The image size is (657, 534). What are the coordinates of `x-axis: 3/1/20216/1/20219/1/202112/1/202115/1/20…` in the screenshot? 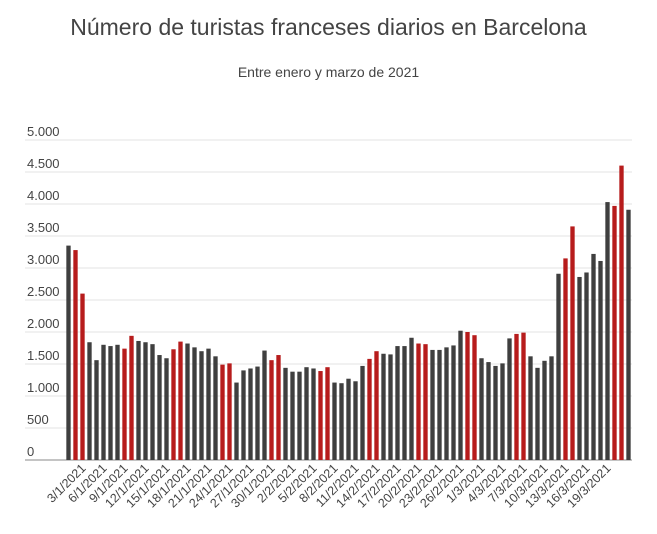 It's located at (328, 485).